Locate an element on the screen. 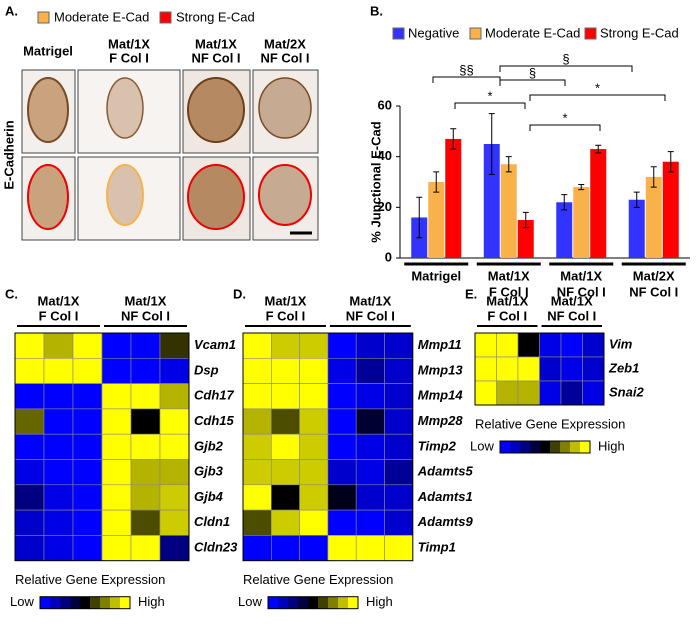 This screenshot has height=628, width=696. y-tick-label: 40 is located at coordinates (385, 155).